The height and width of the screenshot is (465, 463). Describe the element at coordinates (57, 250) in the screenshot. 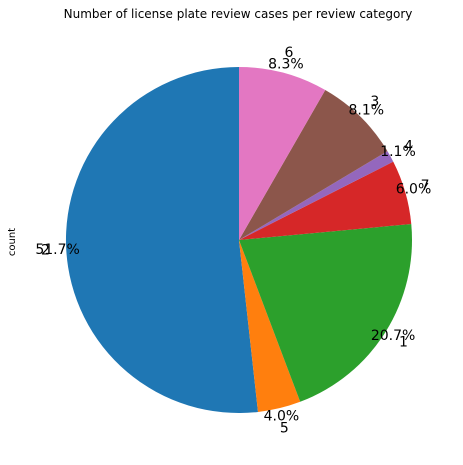

I see `pct-label-2: 51.7%` at that location.